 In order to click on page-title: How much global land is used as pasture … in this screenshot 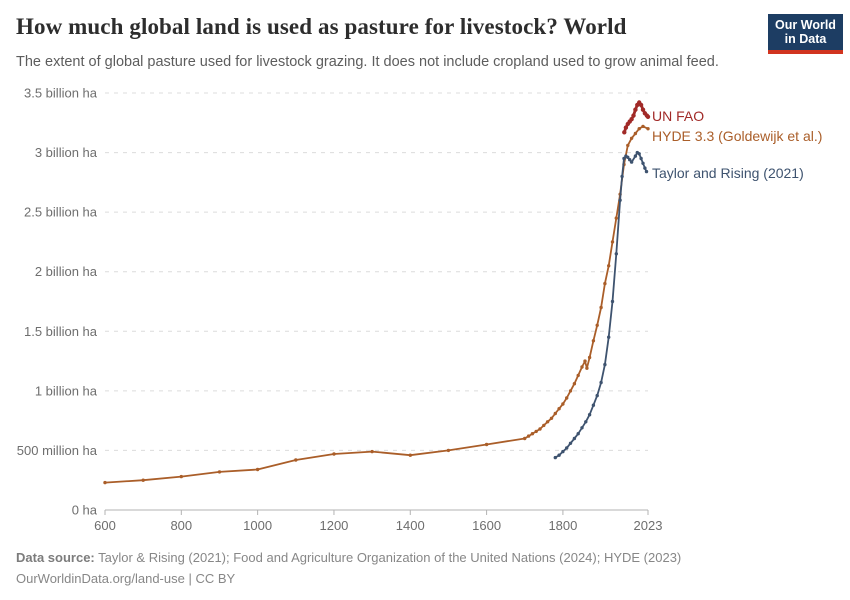, I will do `click(321, 26)`.